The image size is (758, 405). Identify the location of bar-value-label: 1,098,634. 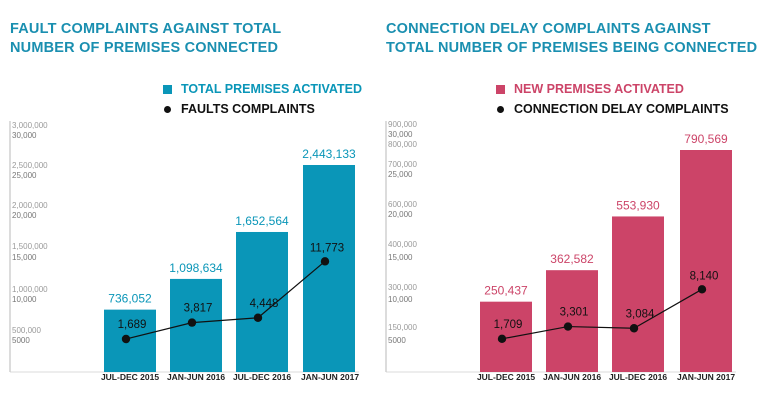
(196, 268).